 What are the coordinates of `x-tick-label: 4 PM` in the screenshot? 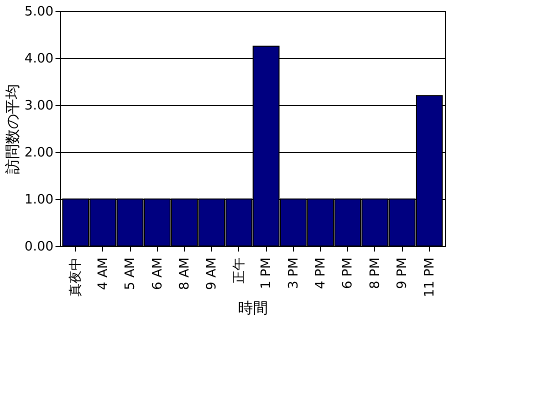 It's located at (321, 273).